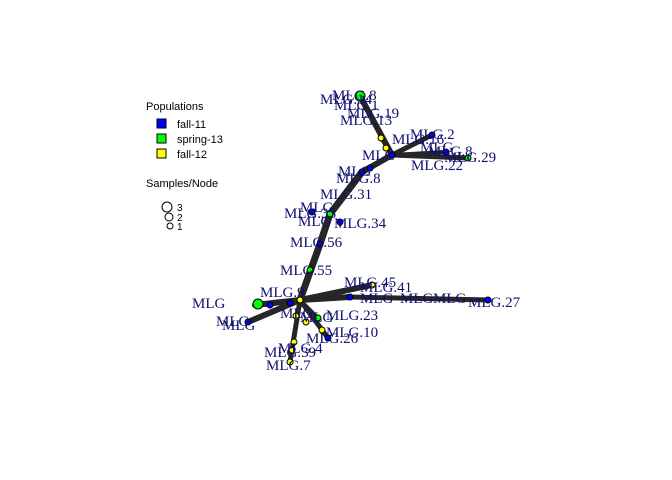 The image size is (672, 480). Describe the element at coordinates (300, 349) in the screenshot. I see `node-label: MLG.4` at that location.